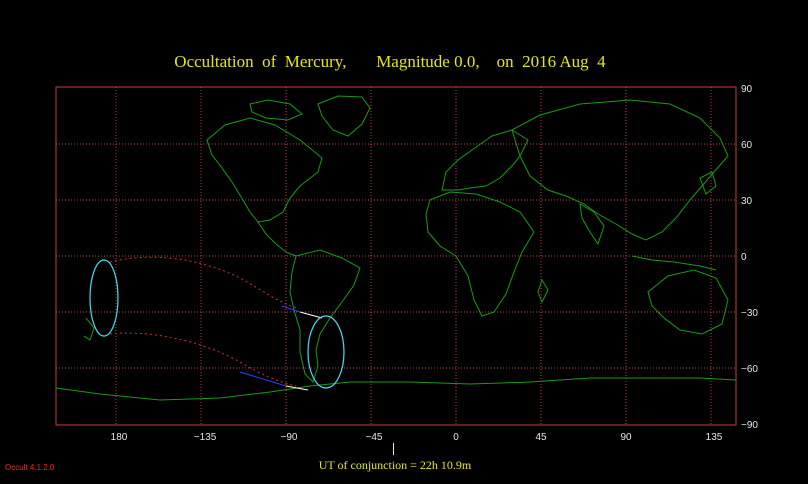 This screenshot has width=808, height=484. I want to click on lat-label: 60, so click(747, 145).